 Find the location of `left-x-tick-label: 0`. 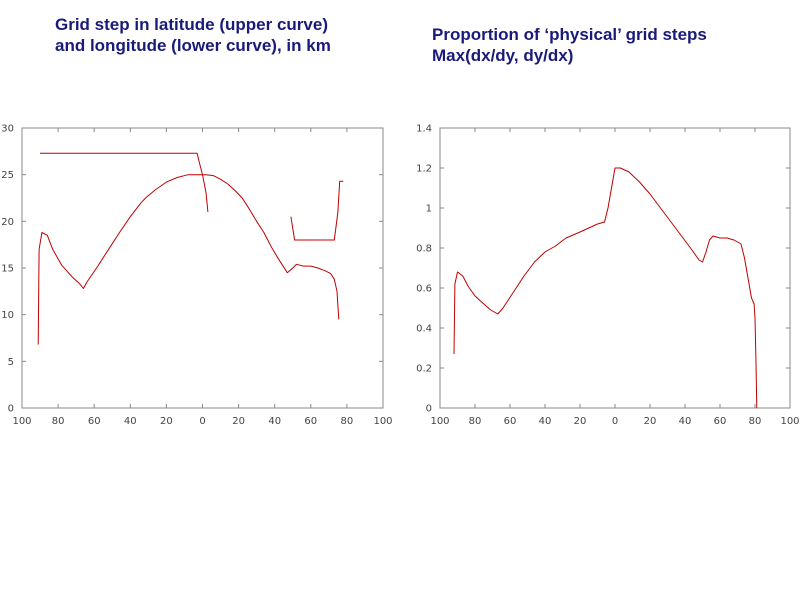

left-x-tick-label: 0 is located at coordinates (202, 421).